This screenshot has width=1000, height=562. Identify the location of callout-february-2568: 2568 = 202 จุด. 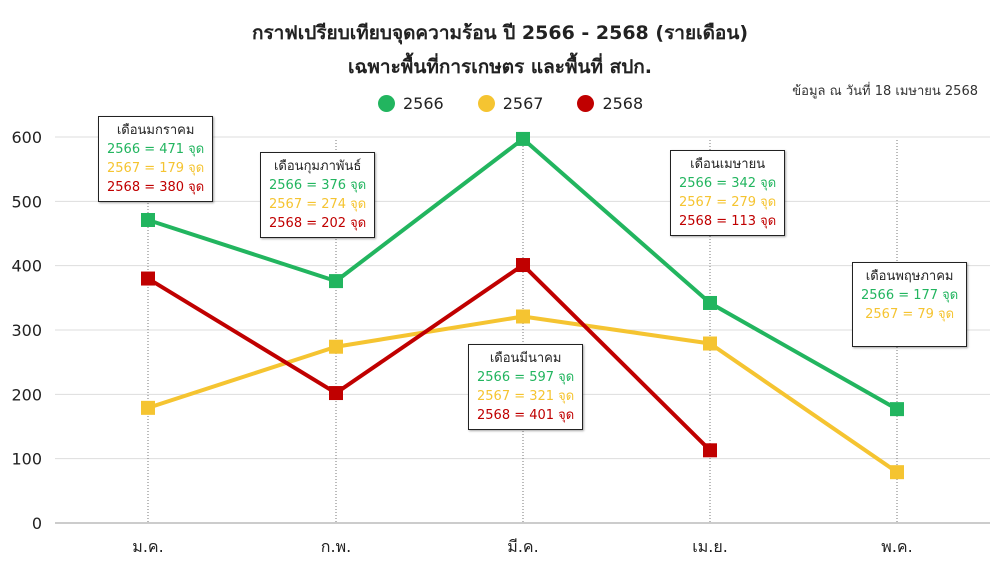
(318, 223).